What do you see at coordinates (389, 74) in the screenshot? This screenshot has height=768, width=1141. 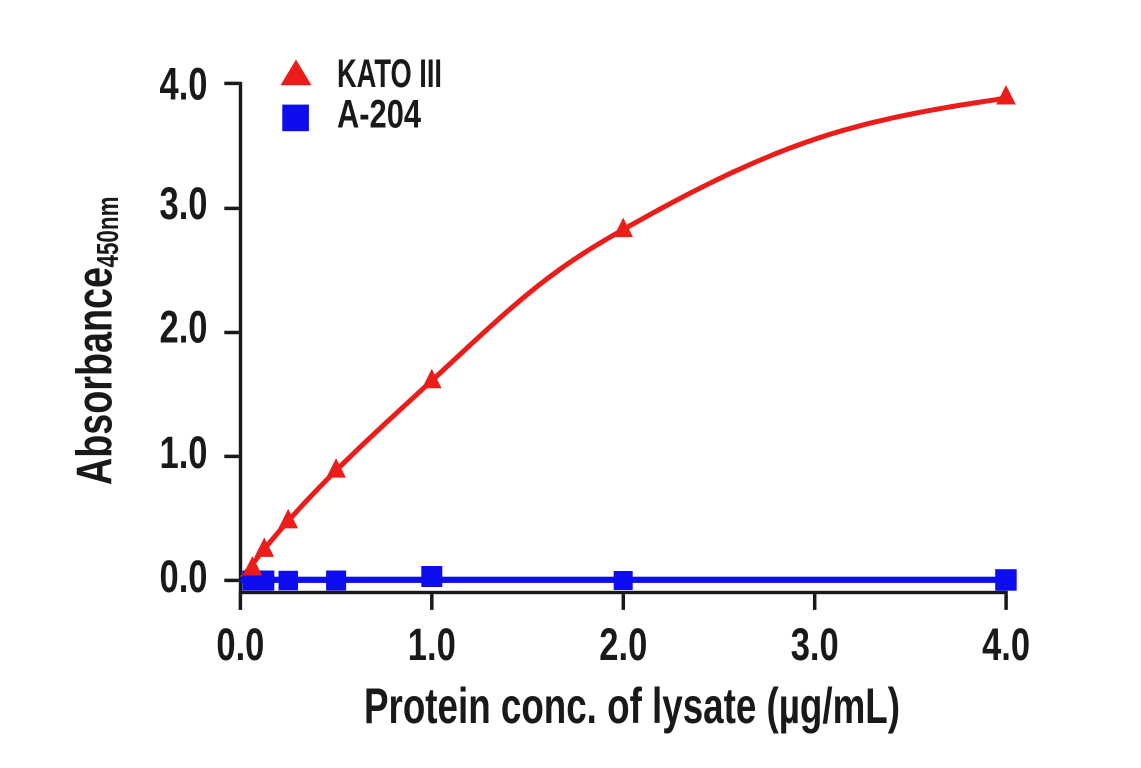 I see `svg-text: KATO III` at bounding box center [389, 74].